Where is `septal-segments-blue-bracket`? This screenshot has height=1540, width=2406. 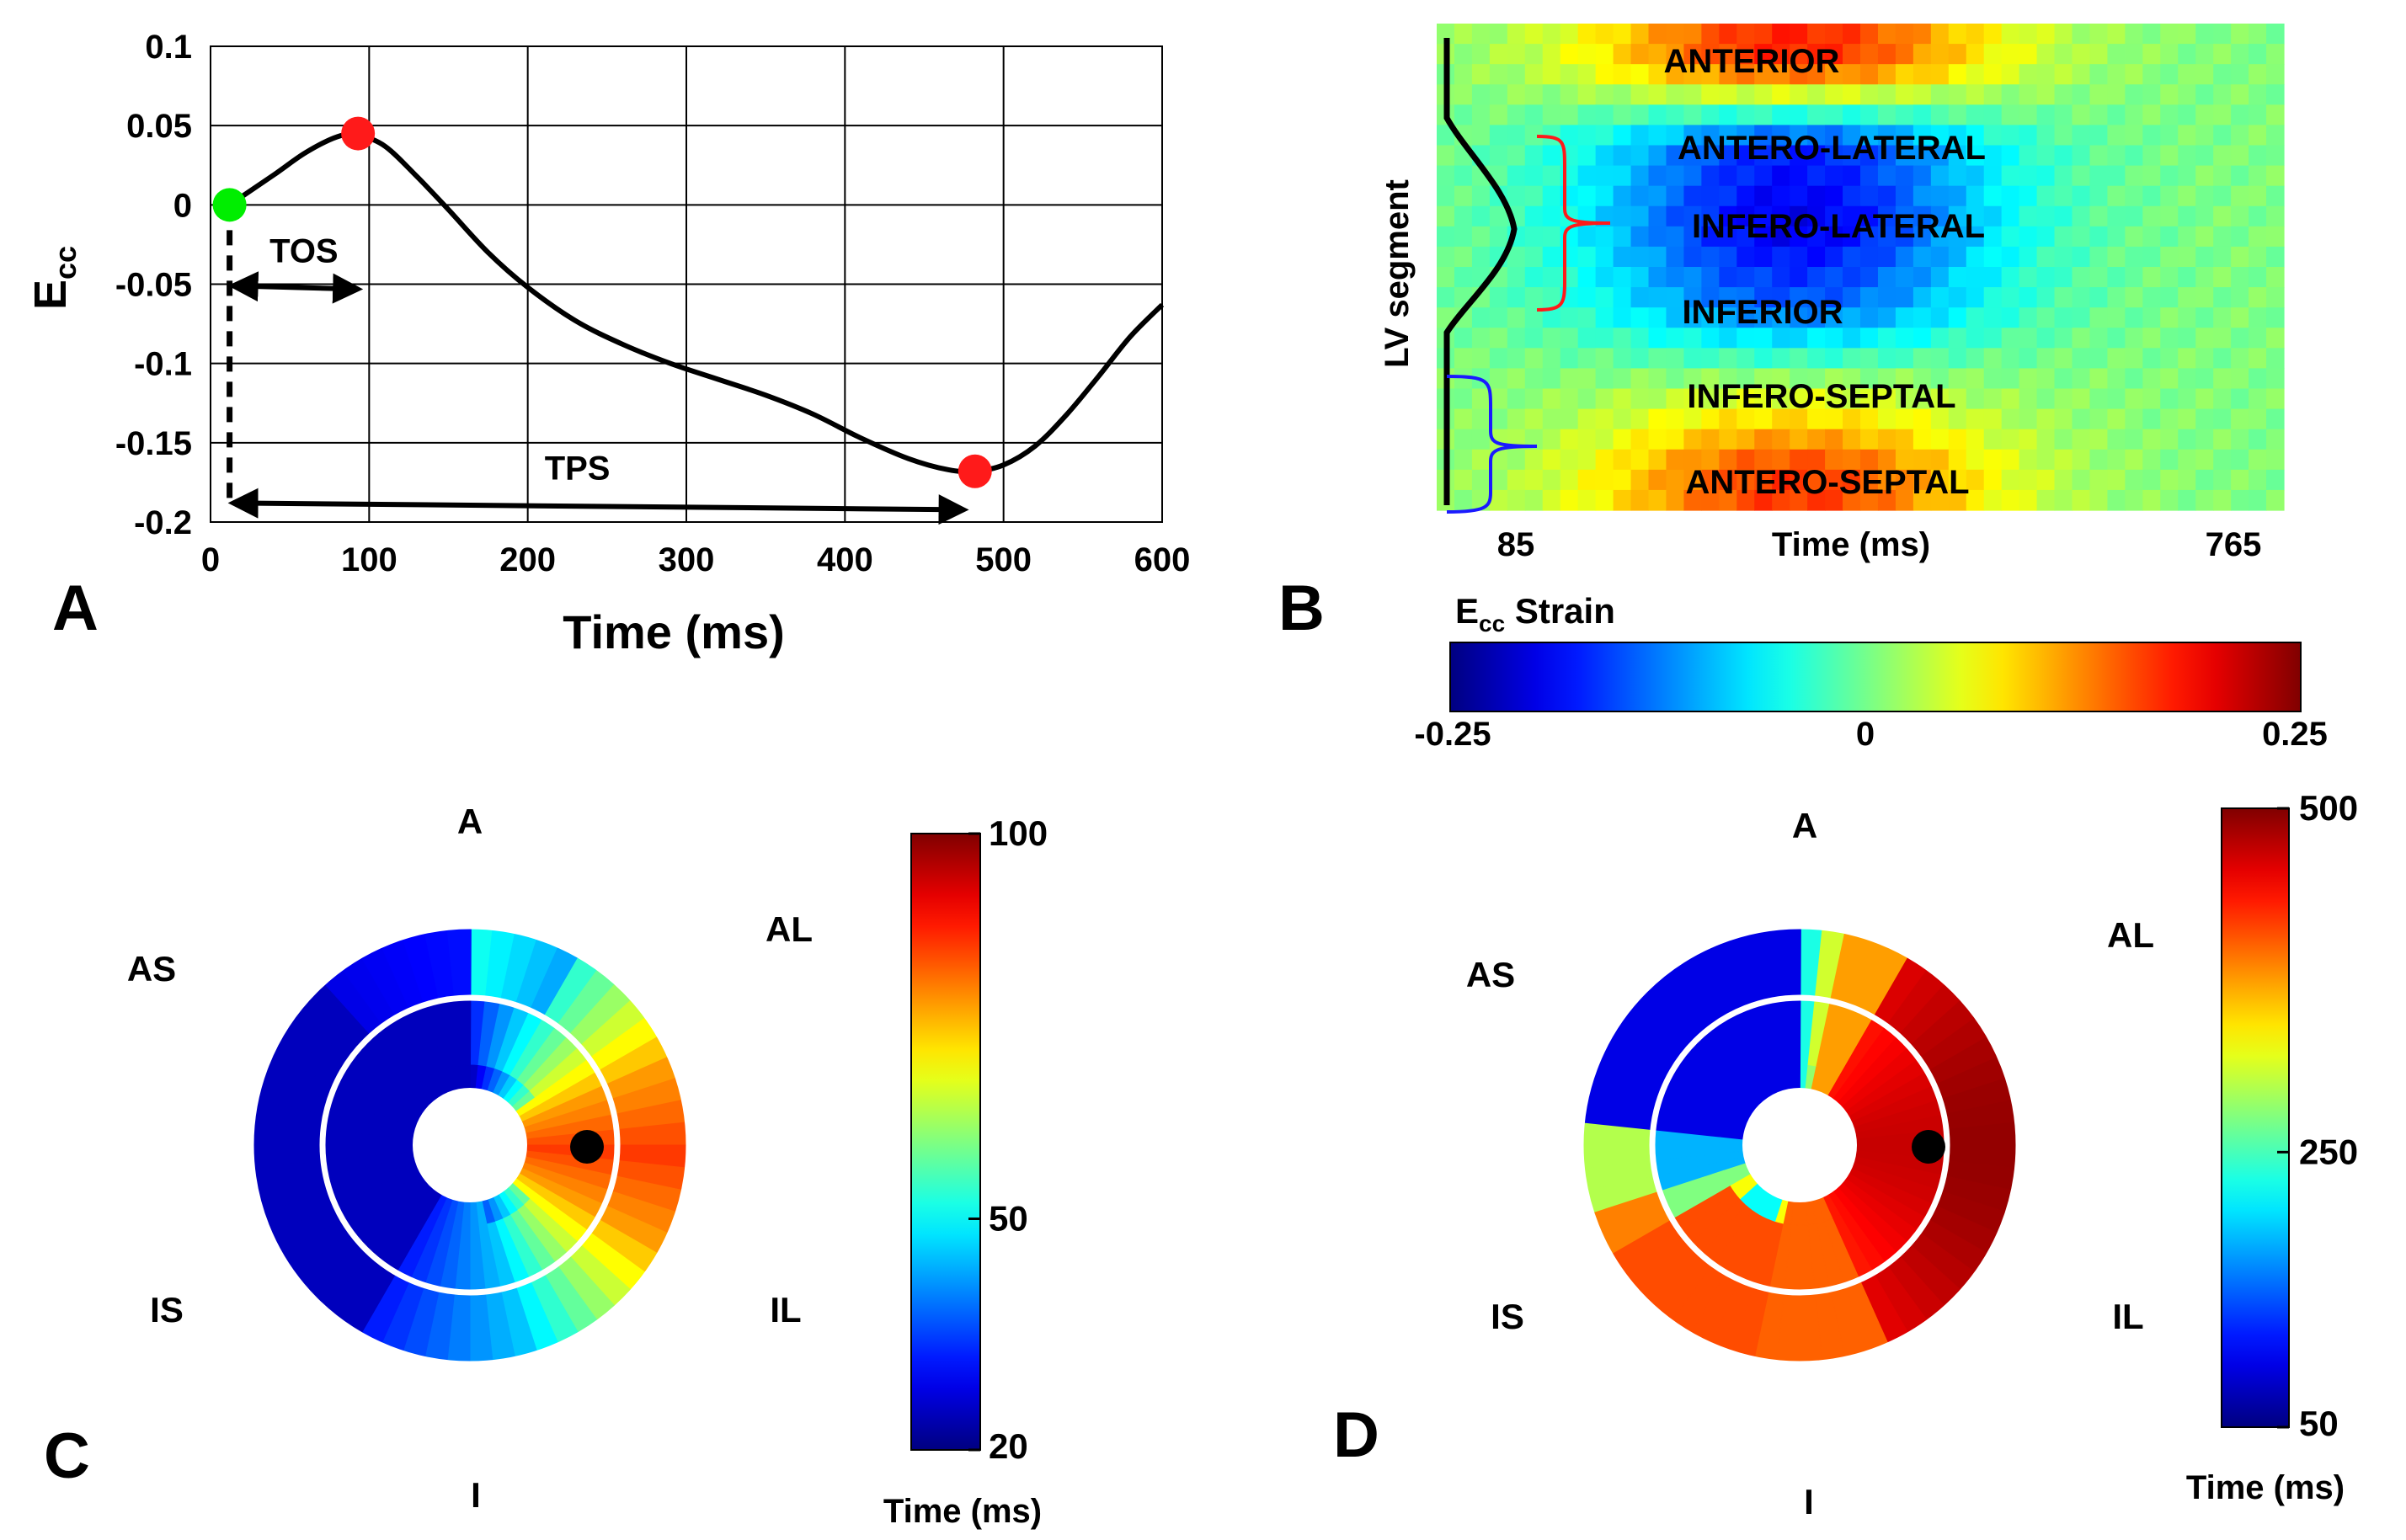 septal-segments-blue-bracket is located at coordinates (1492, 444).